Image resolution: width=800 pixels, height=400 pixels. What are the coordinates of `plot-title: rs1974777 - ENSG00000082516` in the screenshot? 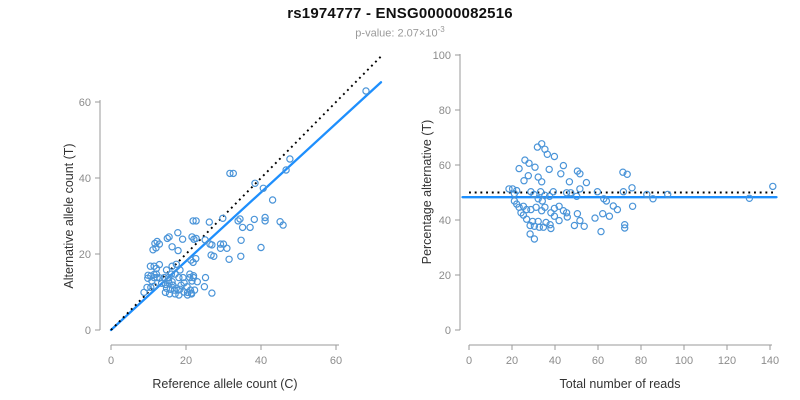 It's located at (400, 13).